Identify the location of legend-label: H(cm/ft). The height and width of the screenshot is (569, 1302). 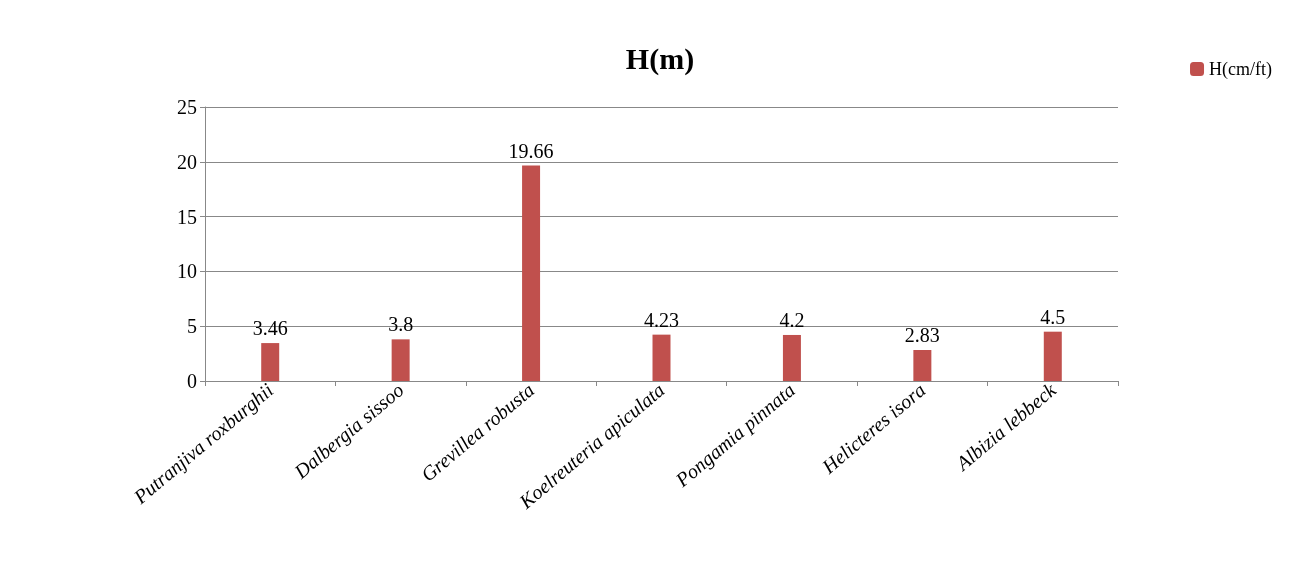
(1241, 69).